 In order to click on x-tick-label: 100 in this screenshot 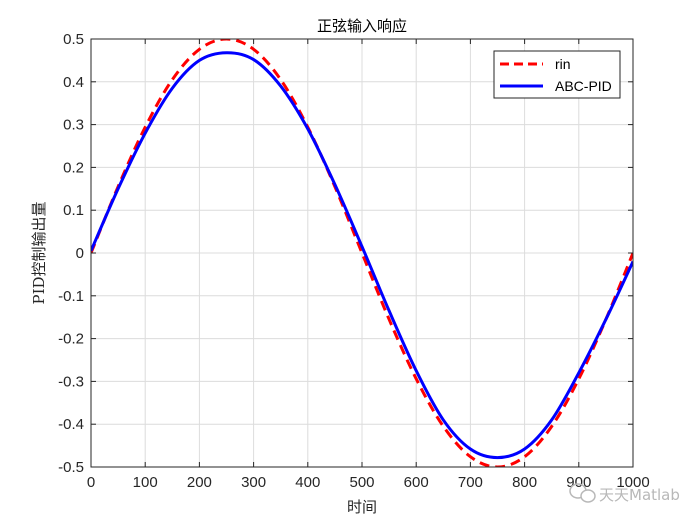, I will do `click(145, 482)`.